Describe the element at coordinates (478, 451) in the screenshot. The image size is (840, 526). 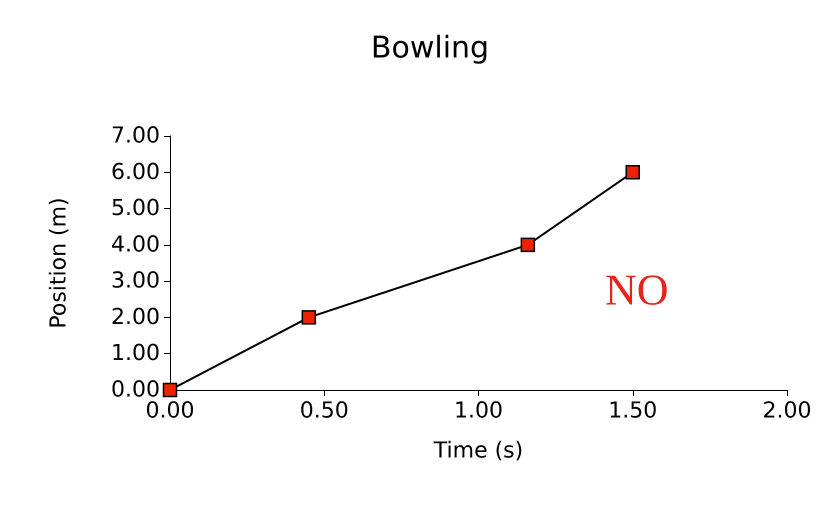
I see `x-axis-title: Time (s)` at that location.